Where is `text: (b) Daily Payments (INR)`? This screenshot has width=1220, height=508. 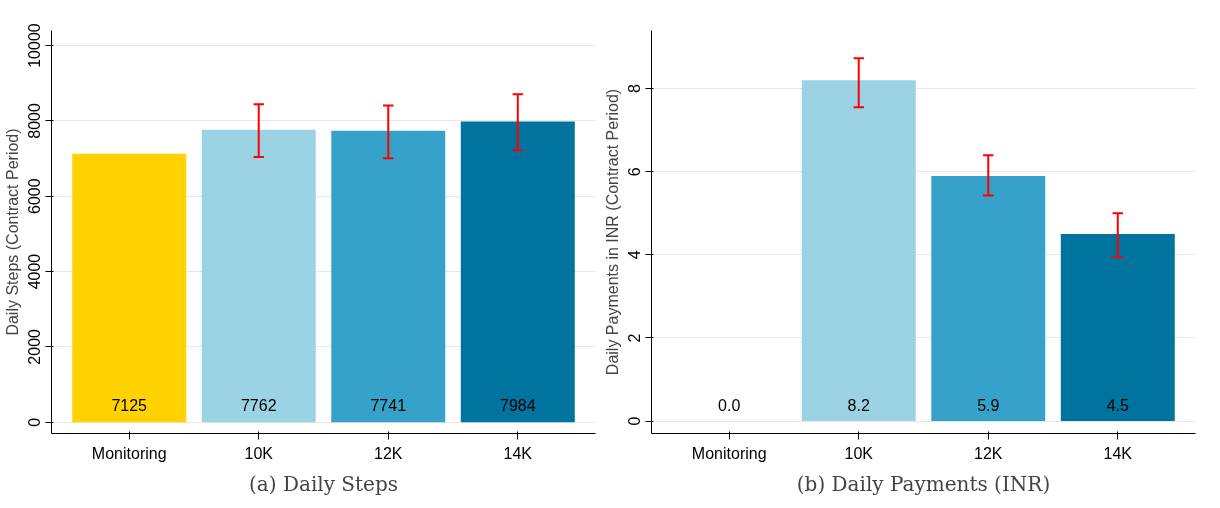
text: (b) Daily Payments (INR) is located at coordinates (923, 483).